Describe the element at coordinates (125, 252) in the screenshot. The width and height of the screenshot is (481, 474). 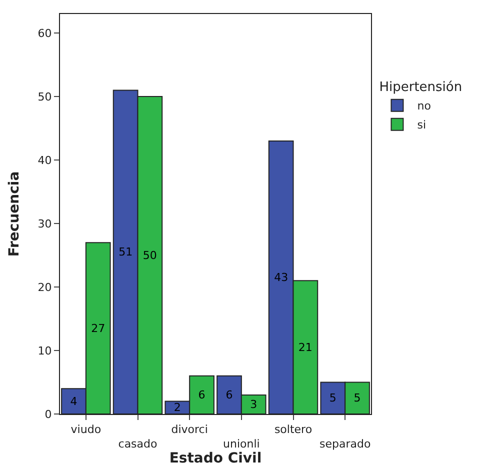
I see `data-label: 51` at that location.